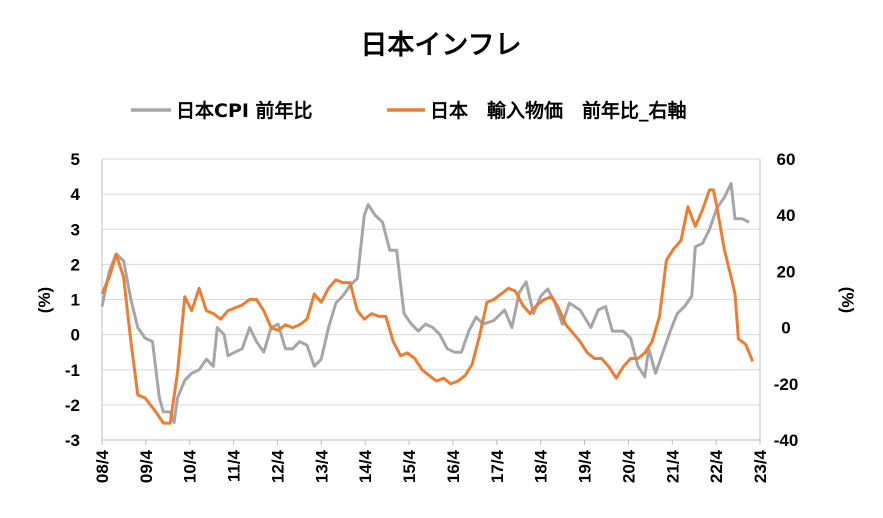 This screenshot has height=518, width=883. What do you see at coordinates (585, 466) in the screenshot?
I see `x-tick-label: 19/4` at bounding box center [585, 466].